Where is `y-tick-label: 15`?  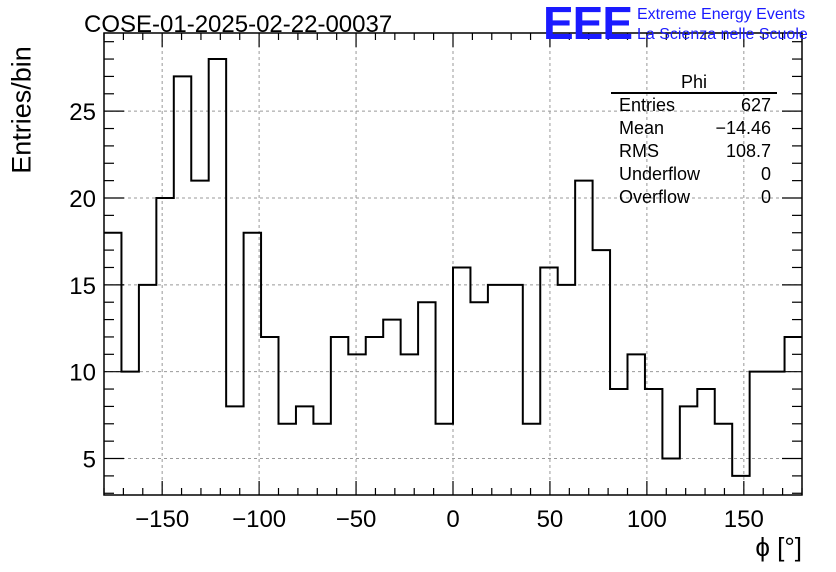
y-tick-label: 15 is located at coordinates (82, 286).